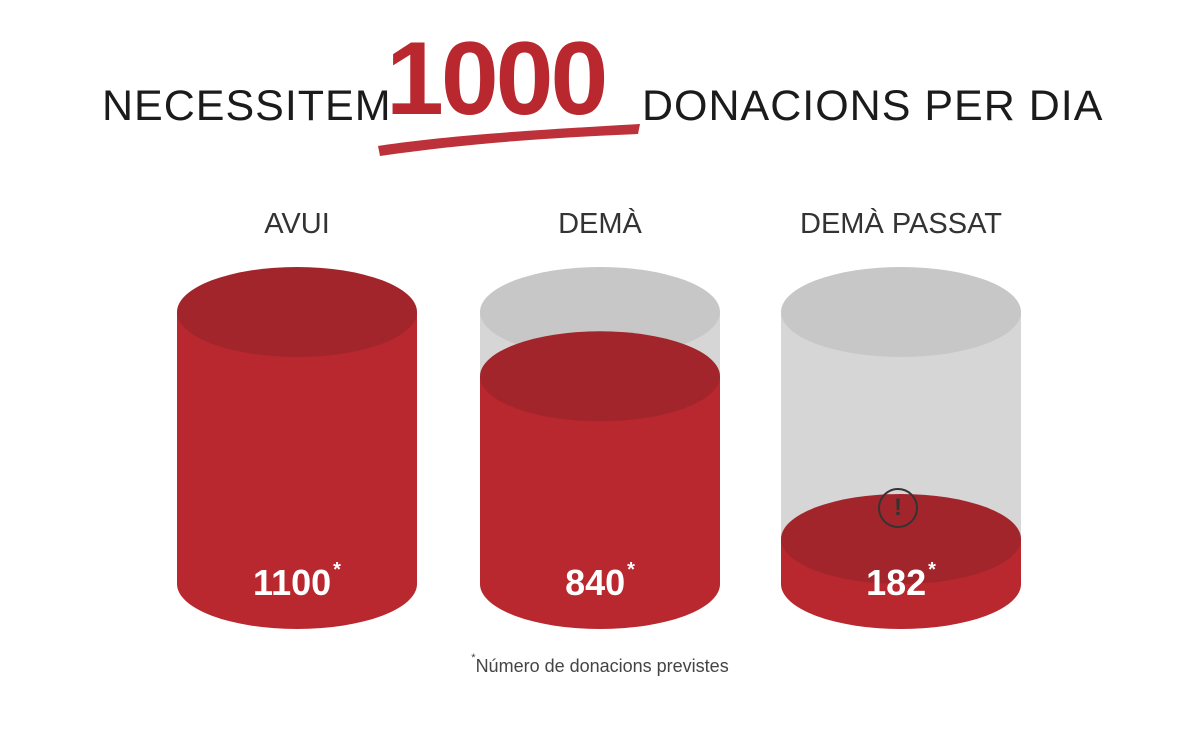  Describe the element at coordinates (297, 224) in the screenshot. I see `label-avui: AVUI` at that location.